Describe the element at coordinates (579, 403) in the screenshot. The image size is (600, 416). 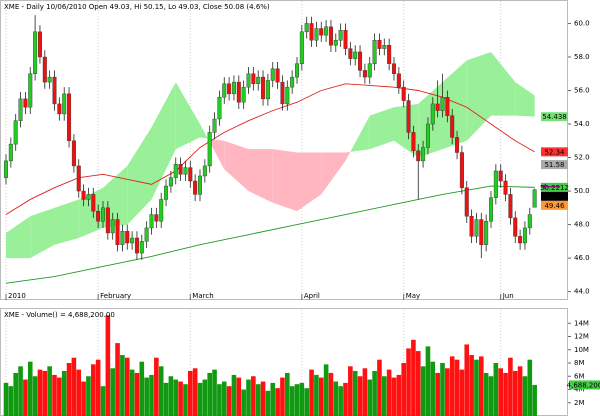
I see `y-tick-label: 2M` at that location.